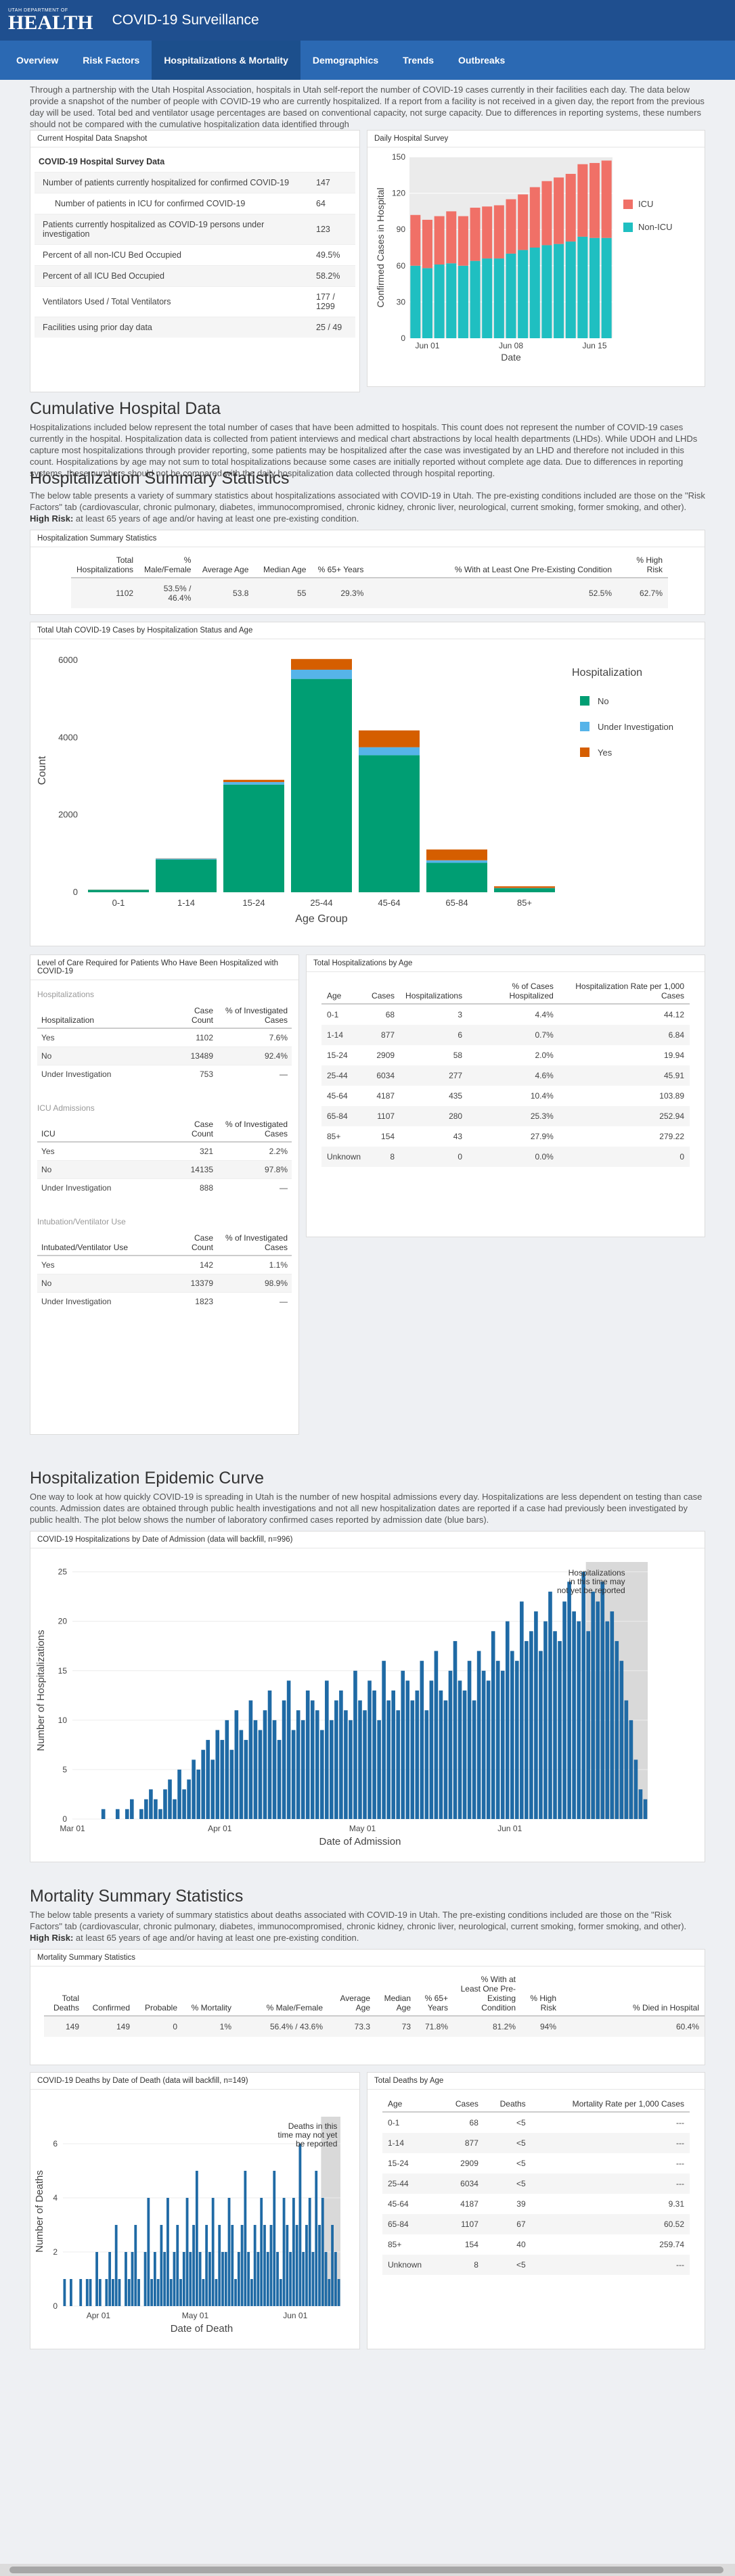  I want to click on scrollbar-thumb, so click(366, 2570).